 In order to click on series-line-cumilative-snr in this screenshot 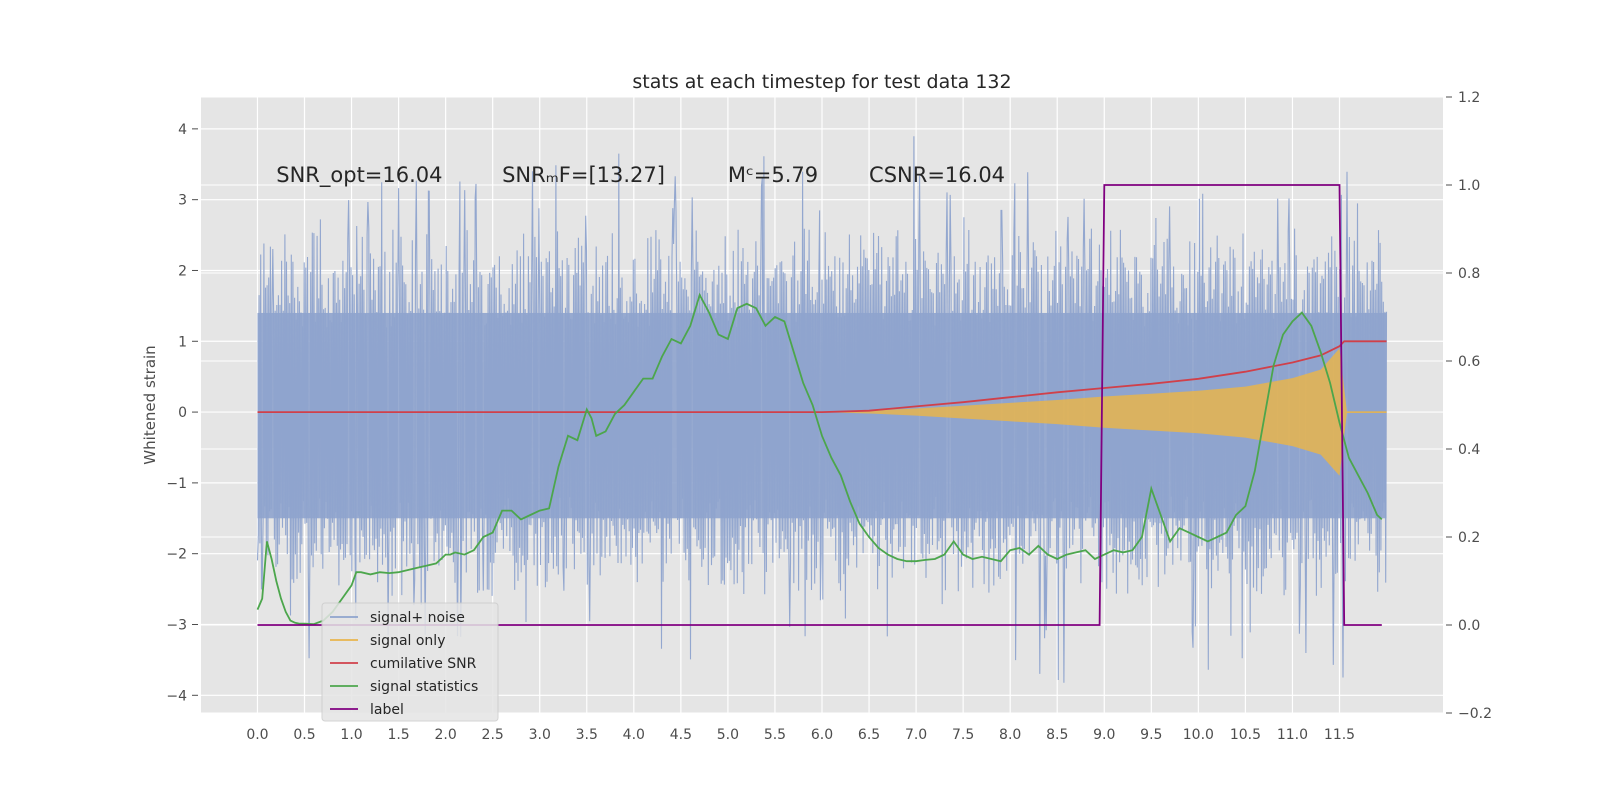, I will do `click(822, 376)`.